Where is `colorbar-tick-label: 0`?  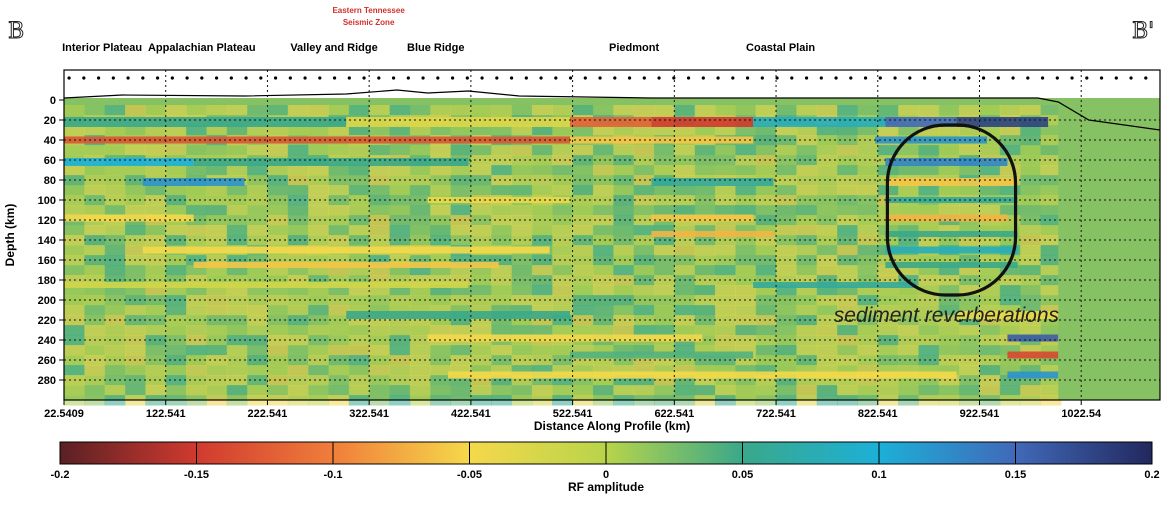
colorbar-tick-label: 0 is located at coordinates (606, 475).